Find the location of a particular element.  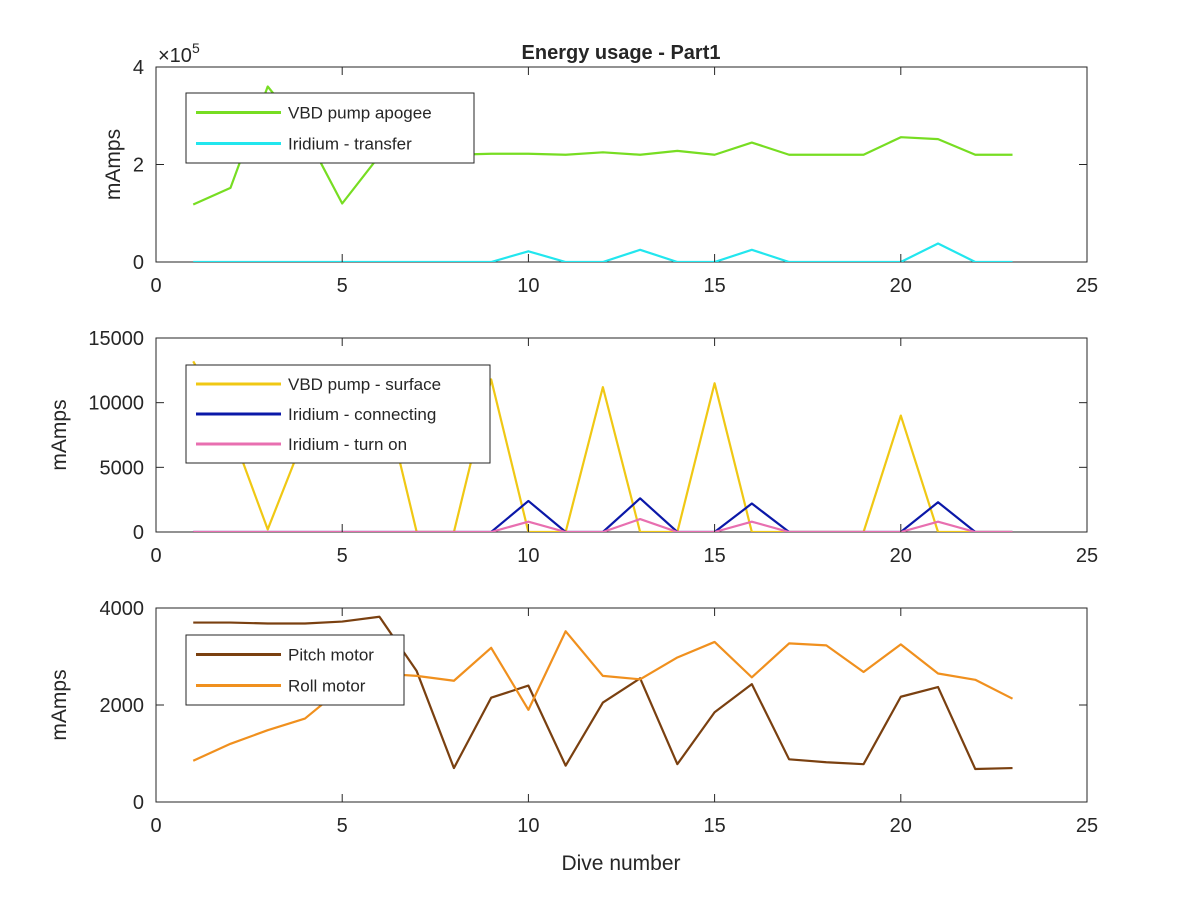

legend-label: Pitch motor is located at coordinates (331, 655).